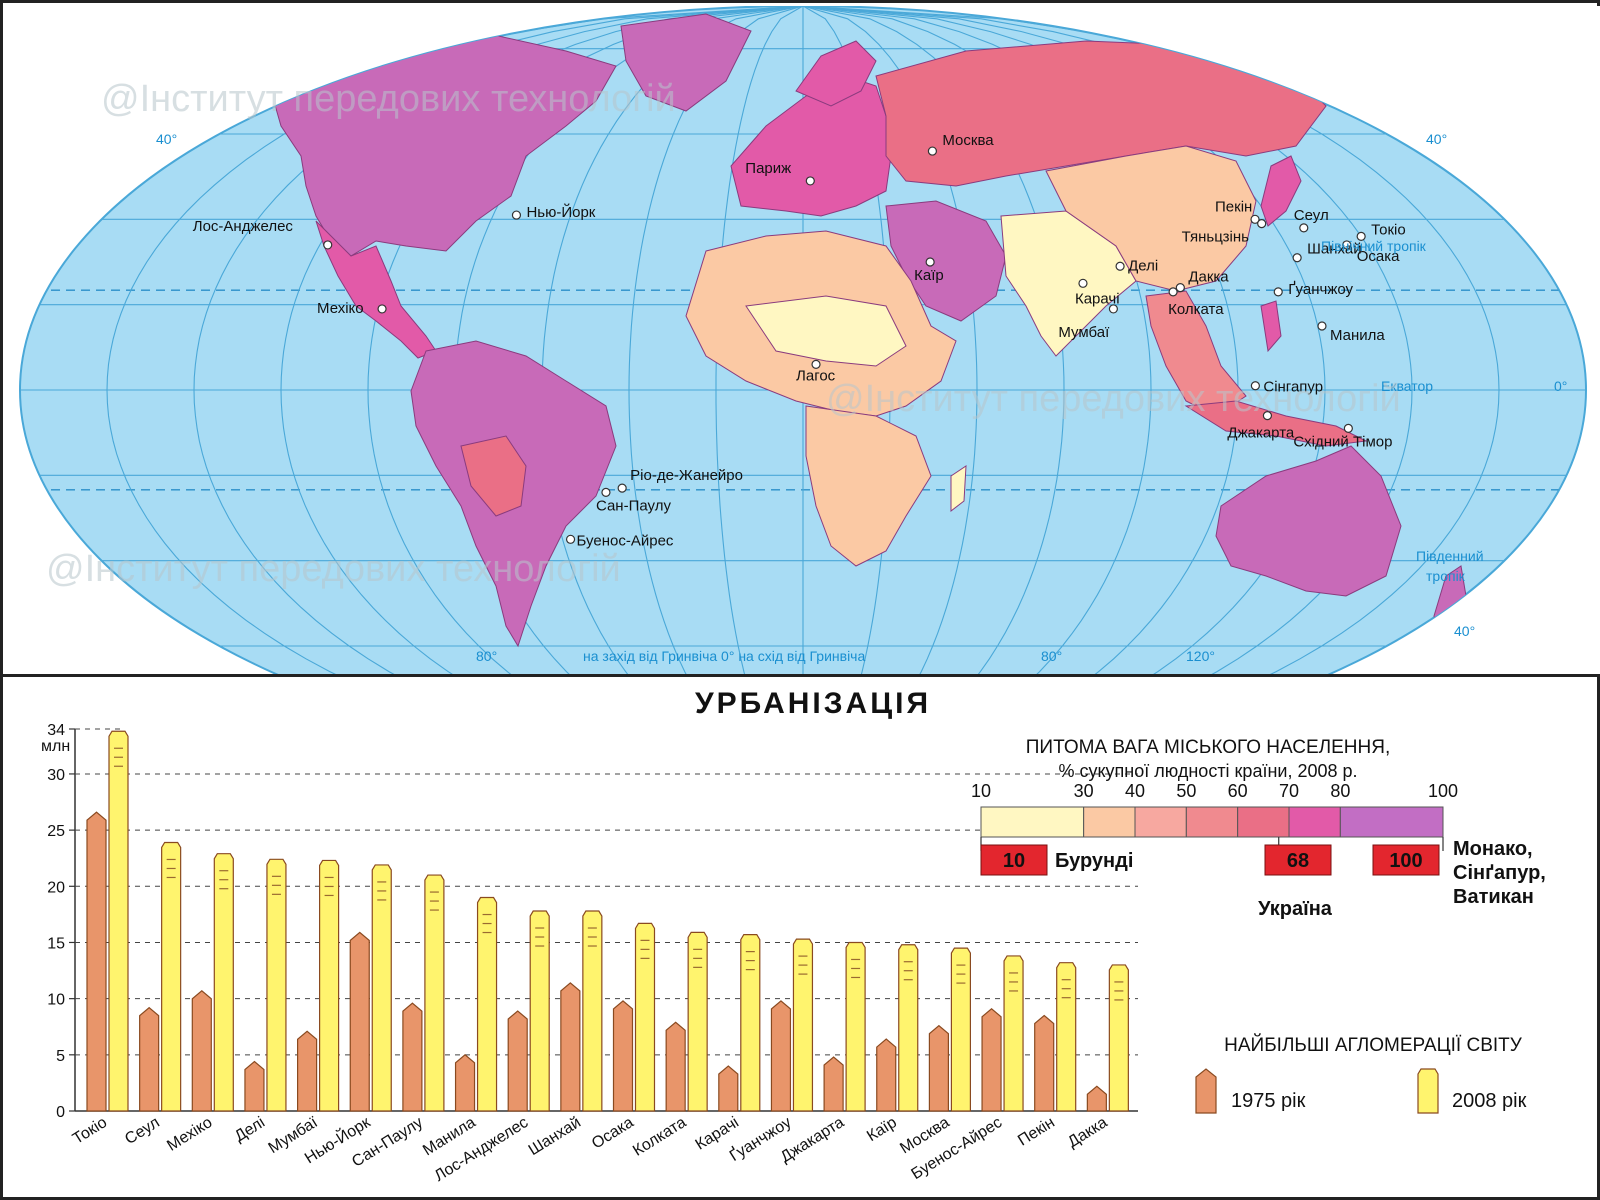 Image resolution: width=1600 pixels, height=1200 pixels. What do you see at coordinates (816, 371) in the screenshot?
I see `city-marker: Лагос` at bounding box center [816, 371].